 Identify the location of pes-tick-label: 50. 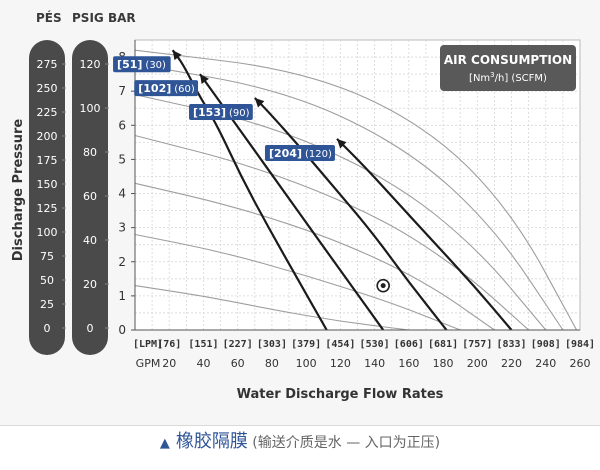
(47, 280).